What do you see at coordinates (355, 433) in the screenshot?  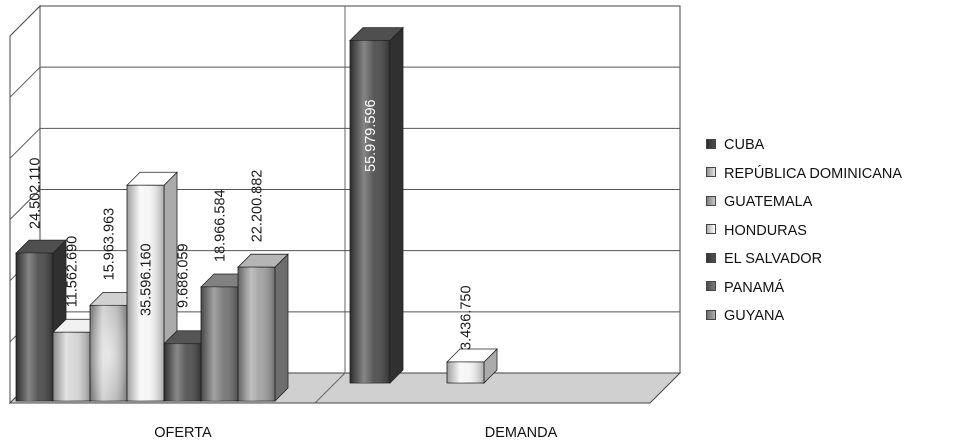 I see `x-axis-ticks: OFERTA DEMANDA` at bounding box center [355, 433].